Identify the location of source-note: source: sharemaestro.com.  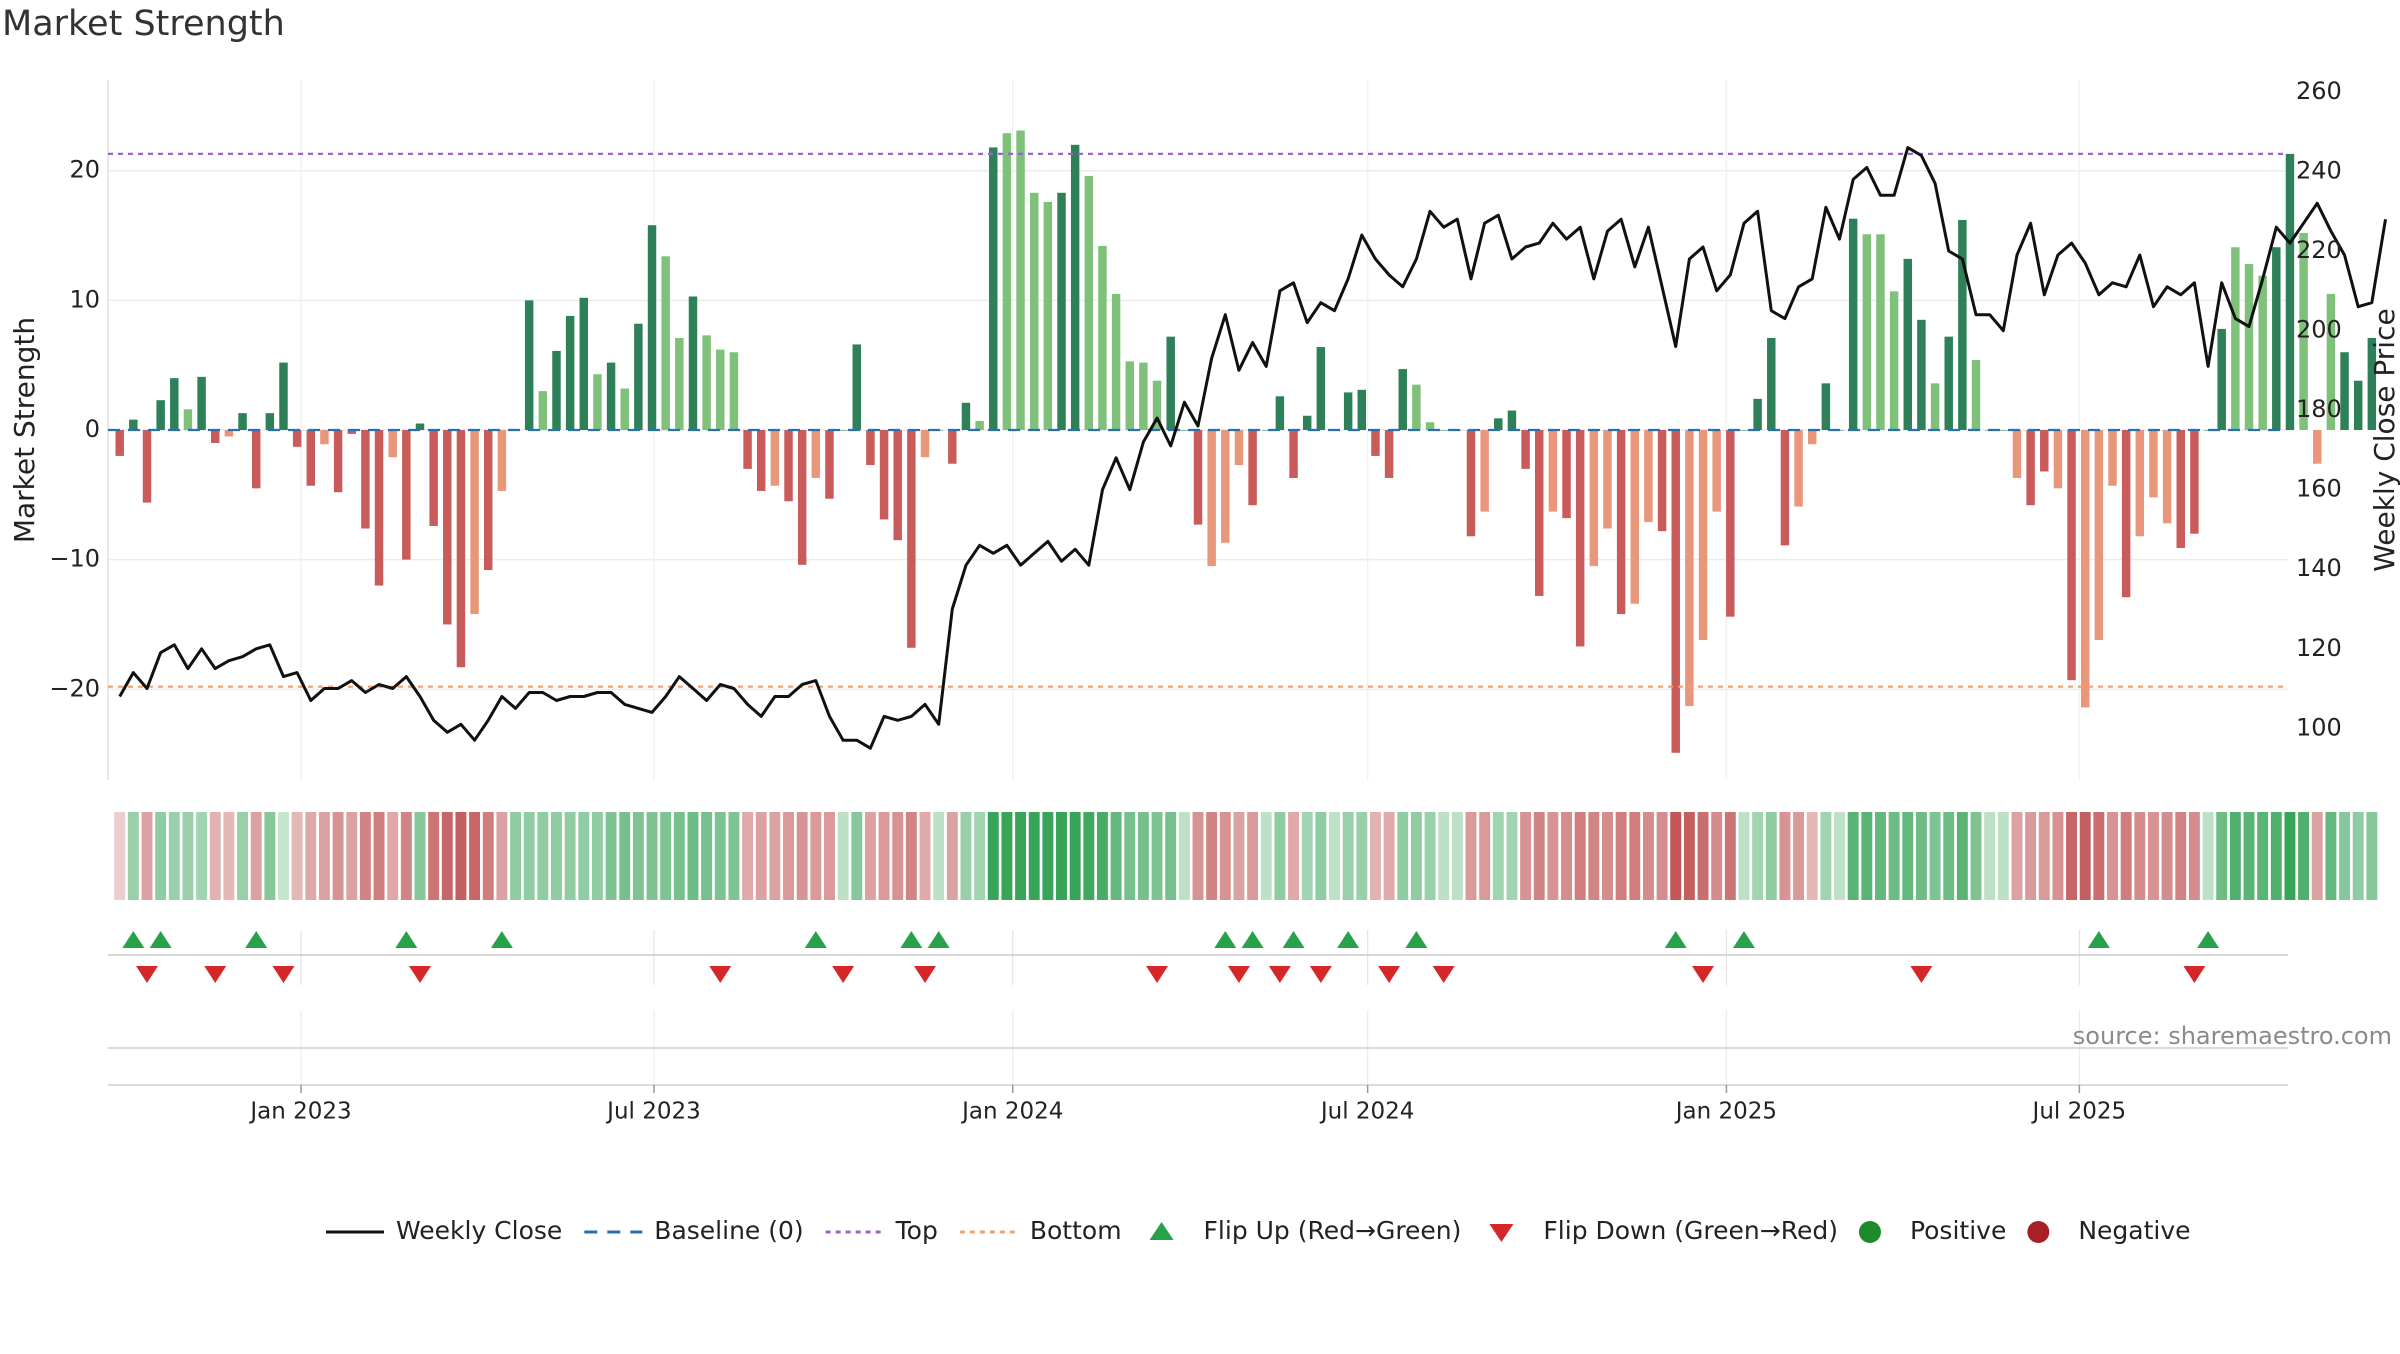
(2232, 1036).